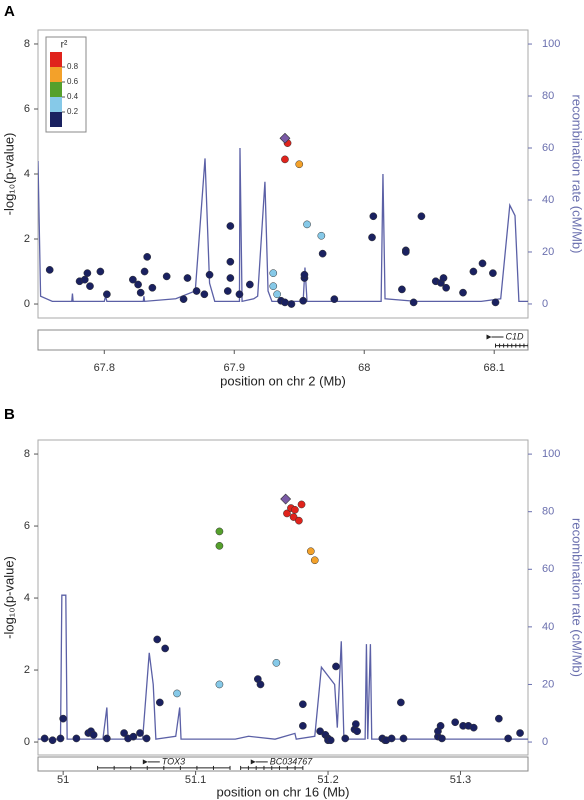 The image size is (584, 800). Describe the element at coordinates (548, 252) in the screenshot. I see `y2-tick-label: 20` at that location.